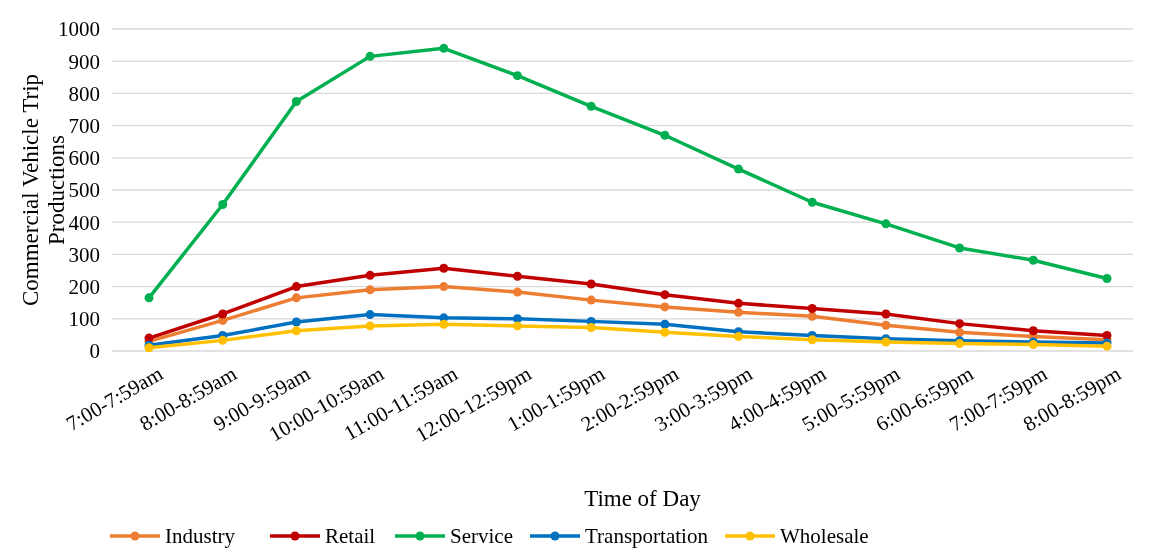 The image size is (1158, 552). What do you see at coordinates (481, 536) in the screenshot?
I see `legend-label: Service` at bounding box center [481, 536].